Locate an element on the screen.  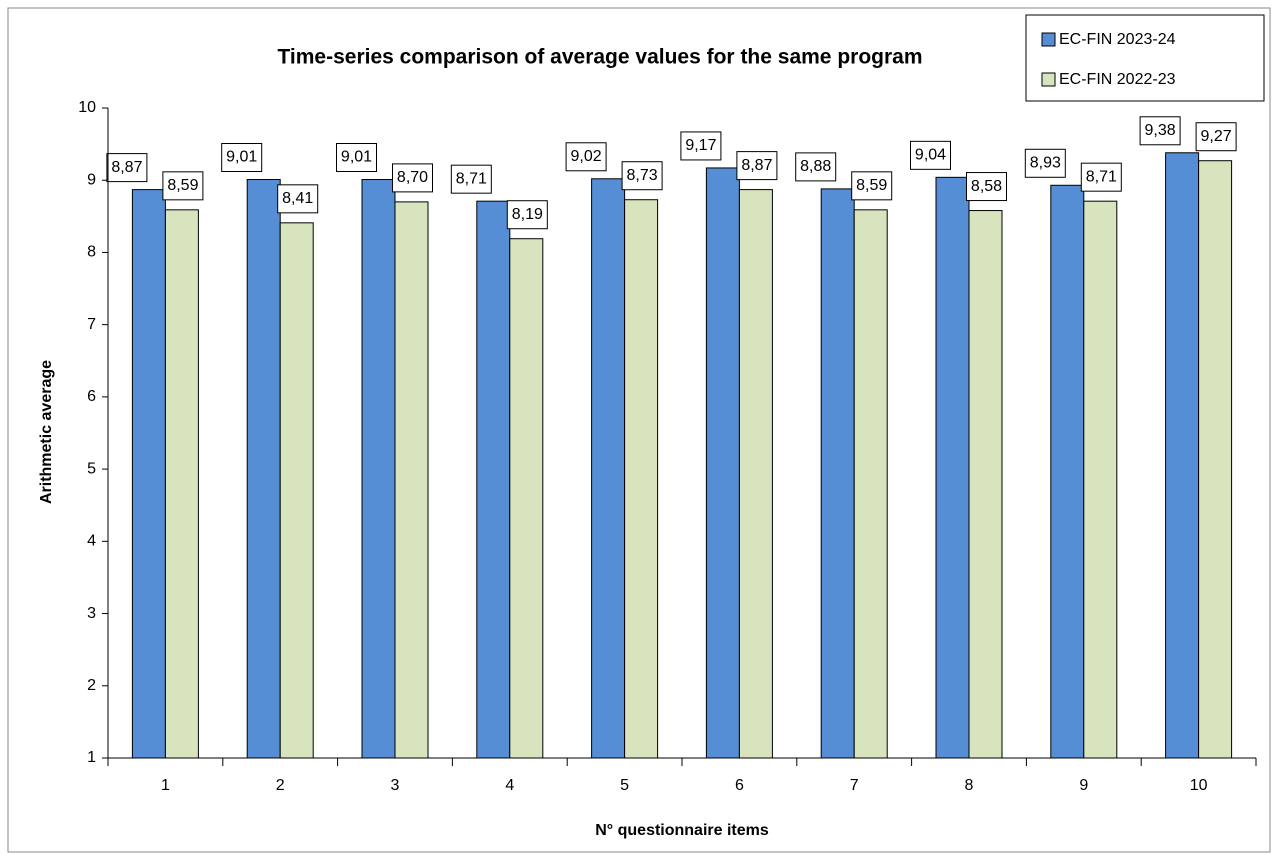
y-tick-label: 3 is located at coordinates (91, 613).